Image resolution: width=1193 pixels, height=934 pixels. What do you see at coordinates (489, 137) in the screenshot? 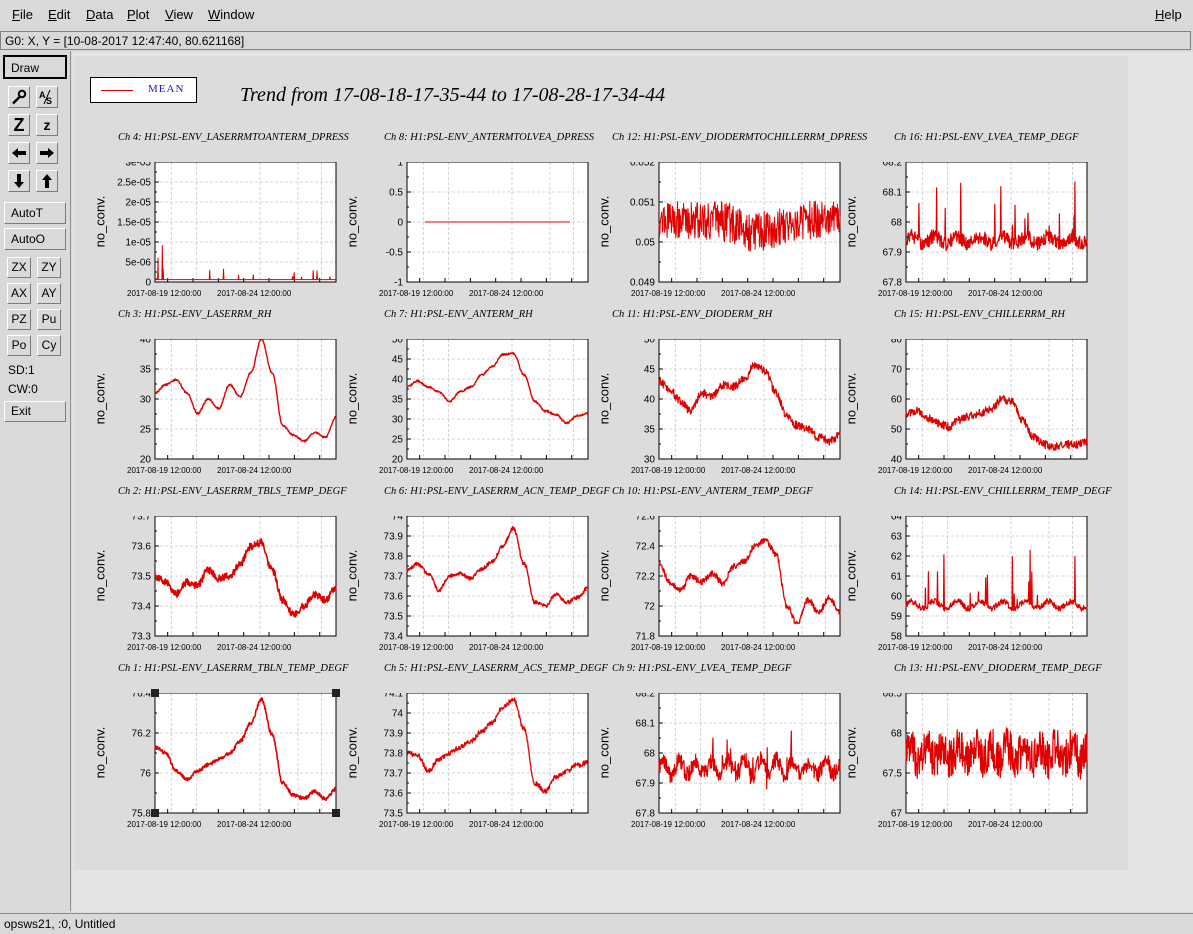
I see `plot-title: Ch 8: H1:PSL-ENV_ANTERMTOLVEA_DPRESS` at bounding box center [489, 137].